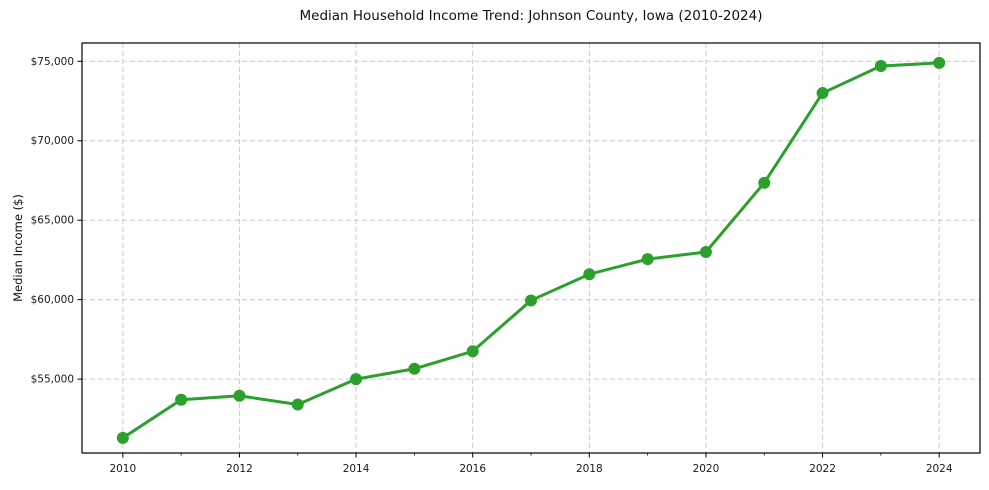 This screenshot has width=989, height=490. Describe the element at coordinates (18, 248) in the screenshot. I see `y-axis-label: Median Income ($)` at that location.